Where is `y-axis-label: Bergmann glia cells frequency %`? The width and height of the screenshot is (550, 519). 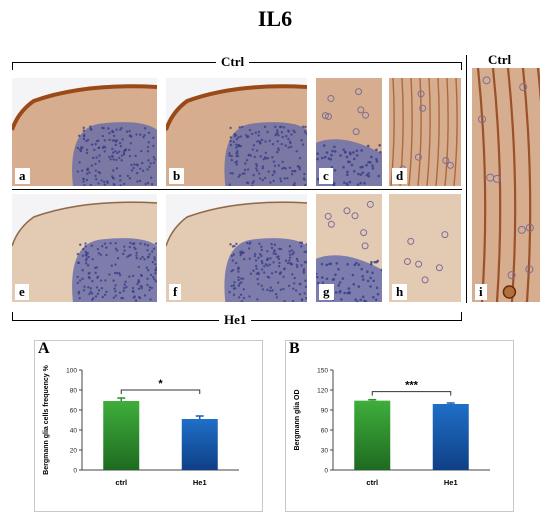 y-axis-label: Bergmann glia cells frequency % is located at coordinates (46, 419).